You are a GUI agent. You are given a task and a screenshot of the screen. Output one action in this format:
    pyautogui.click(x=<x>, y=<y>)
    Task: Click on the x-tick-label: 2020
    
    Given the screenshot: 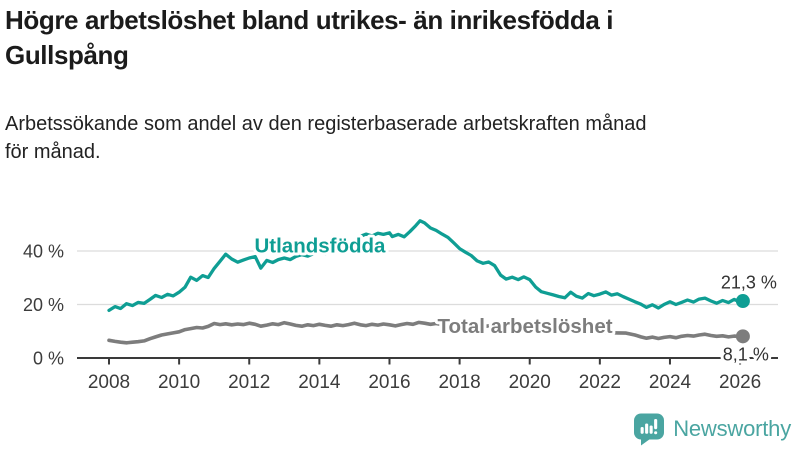 What is the action you would take?
    pyautogui.click(x=530, y=382)
    